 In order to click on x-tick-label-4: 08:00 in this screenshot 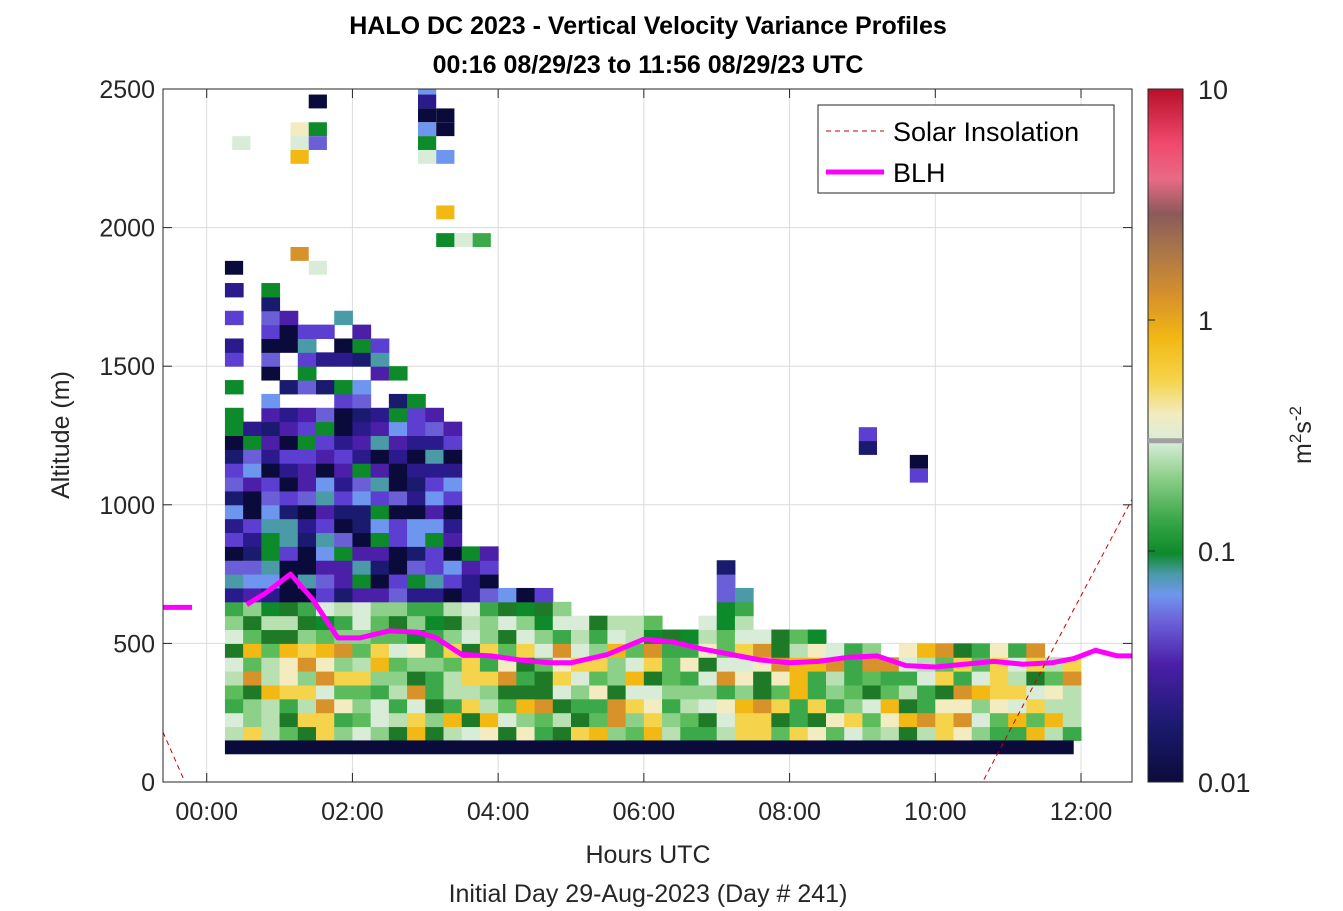, I will do `click(789, 812)`.